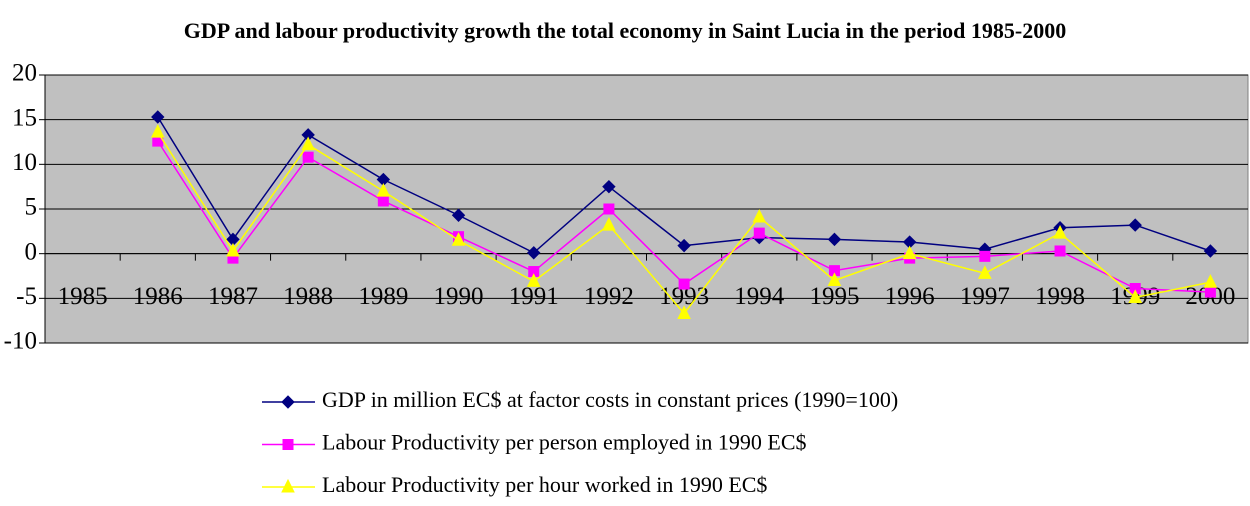 This screenshot has width=1250, height=506. What do you see at coordinates (24, 117) in the screenshot?
I see `y-tick-label: 15` at bounding box center [24, 117].